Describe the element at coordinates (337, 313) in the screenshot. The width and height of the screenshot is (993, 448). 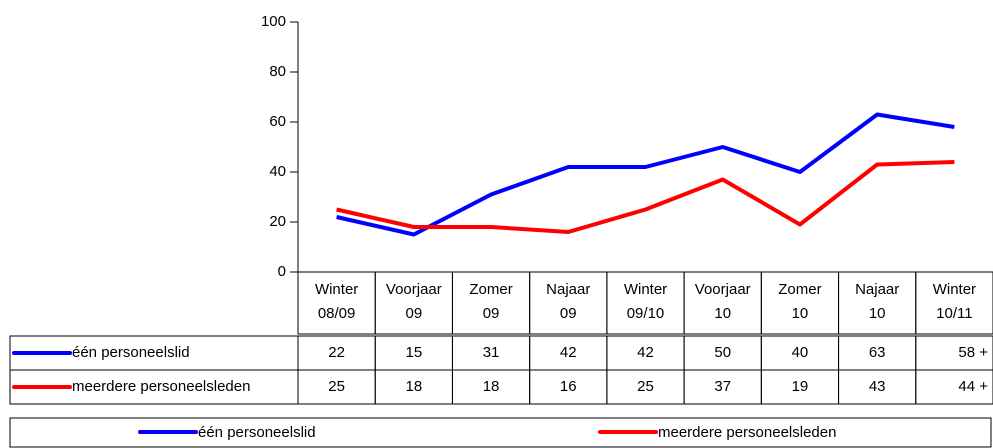
I see `x-tick-label: 08/09` at that location.